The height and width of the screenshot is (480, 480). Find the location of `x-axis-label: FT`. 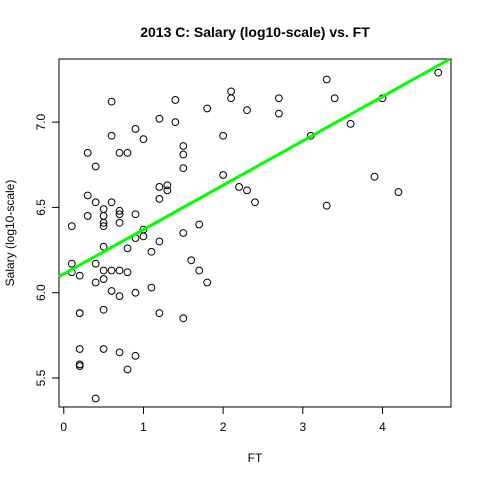

x-axis-label: FT is located at coordinates (255, 458).